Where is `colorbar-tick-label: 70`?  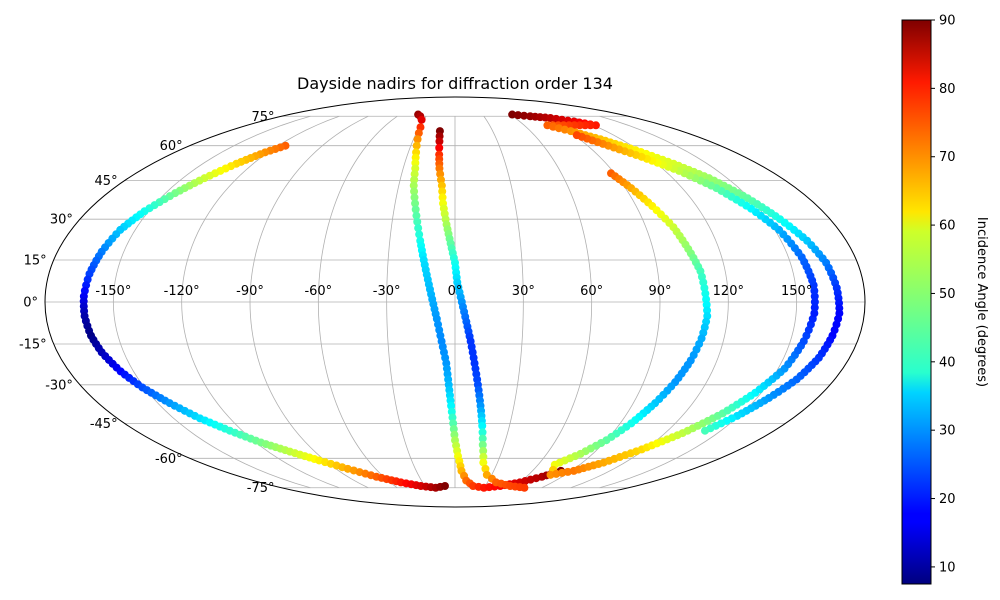 colorbar-tick-label: 70 is located at coordinates (947, 157).